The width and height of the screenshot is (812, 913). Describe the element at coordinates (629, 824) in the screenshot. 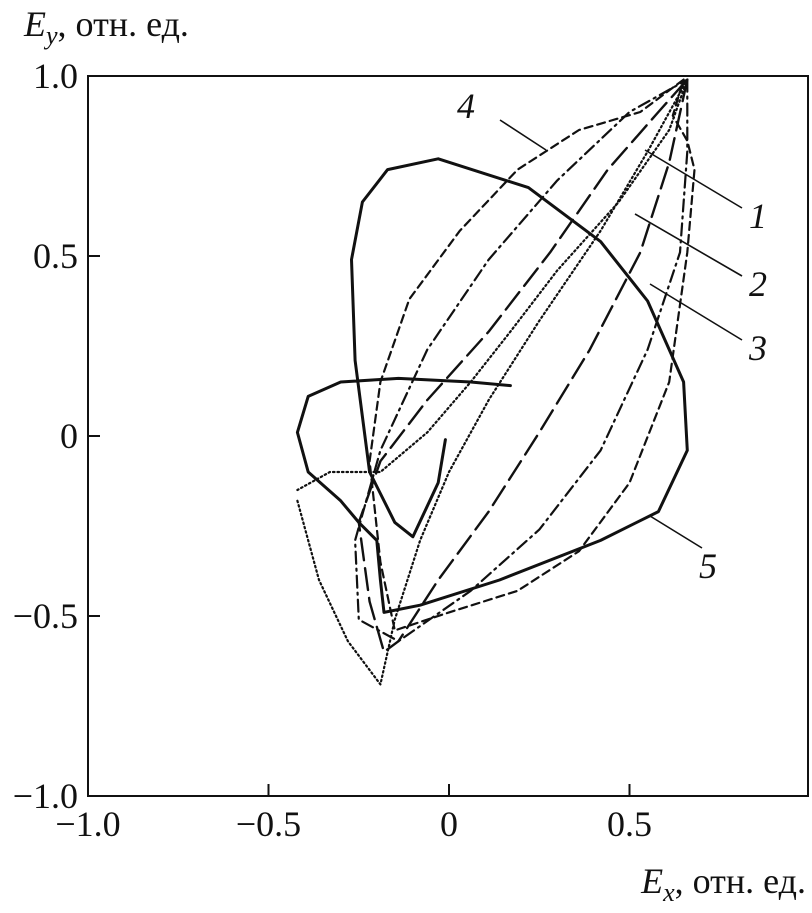

I see `x-tick-label: 0.5` at that location.